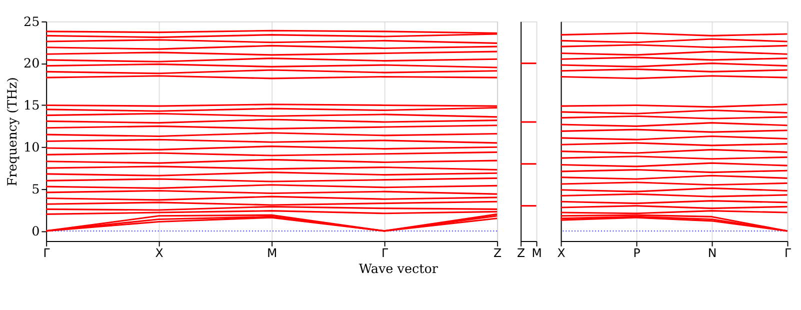 The height and width of the screenshot is (310, 801). I want to click on y-tick-label: 10, so click(31, 148).